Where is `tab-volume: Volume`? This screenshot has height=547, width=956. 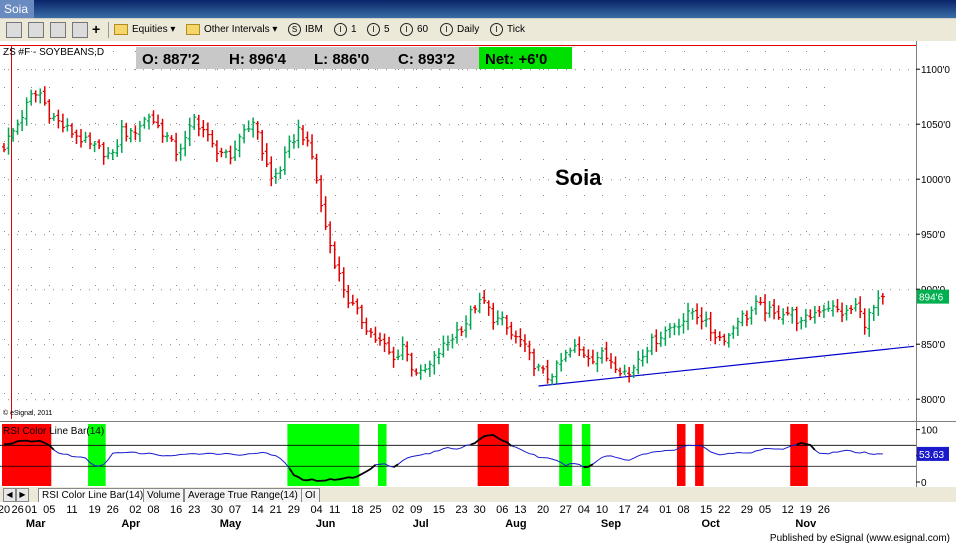
tab-volume: Volume is located at coordinates (164, 495).